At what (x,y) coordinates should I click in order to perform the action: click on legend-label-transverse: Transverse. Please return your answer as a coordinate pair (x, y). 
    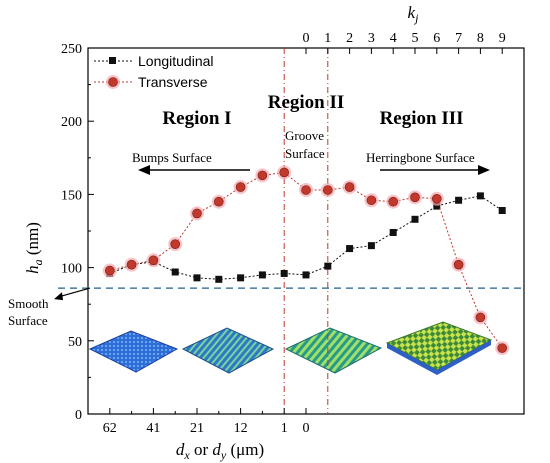
    Looking at the image, I should click on (173, 82).